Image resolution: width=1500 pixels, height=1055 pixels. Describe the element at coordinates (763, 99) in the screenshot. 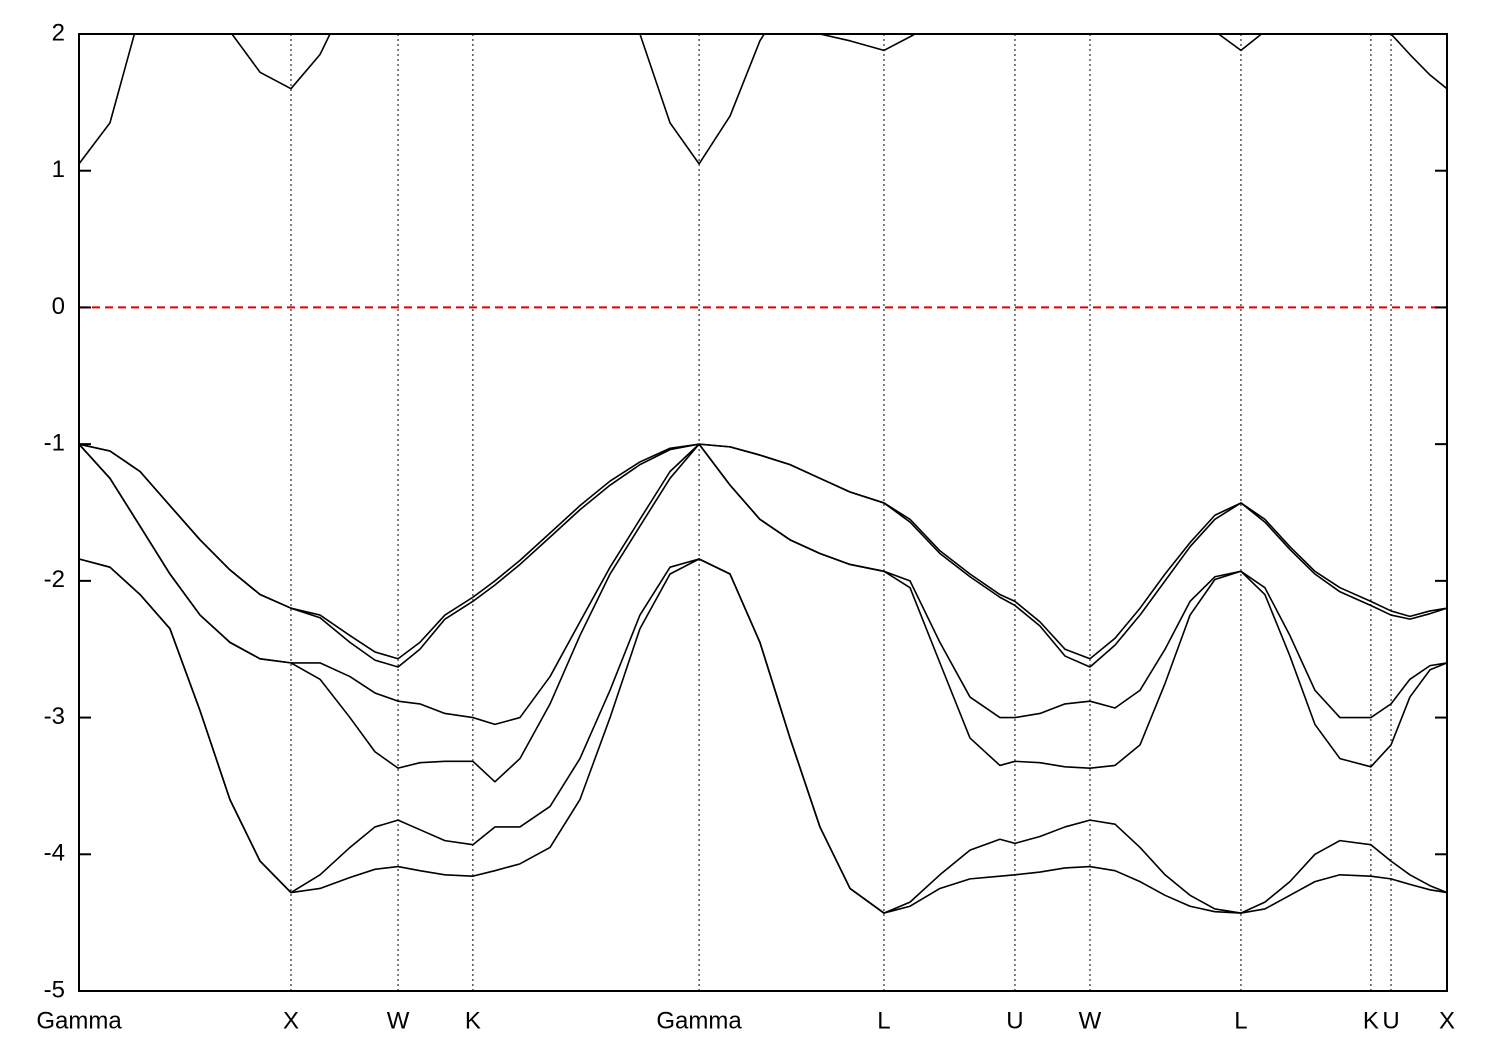

I see `band-line` at that location.